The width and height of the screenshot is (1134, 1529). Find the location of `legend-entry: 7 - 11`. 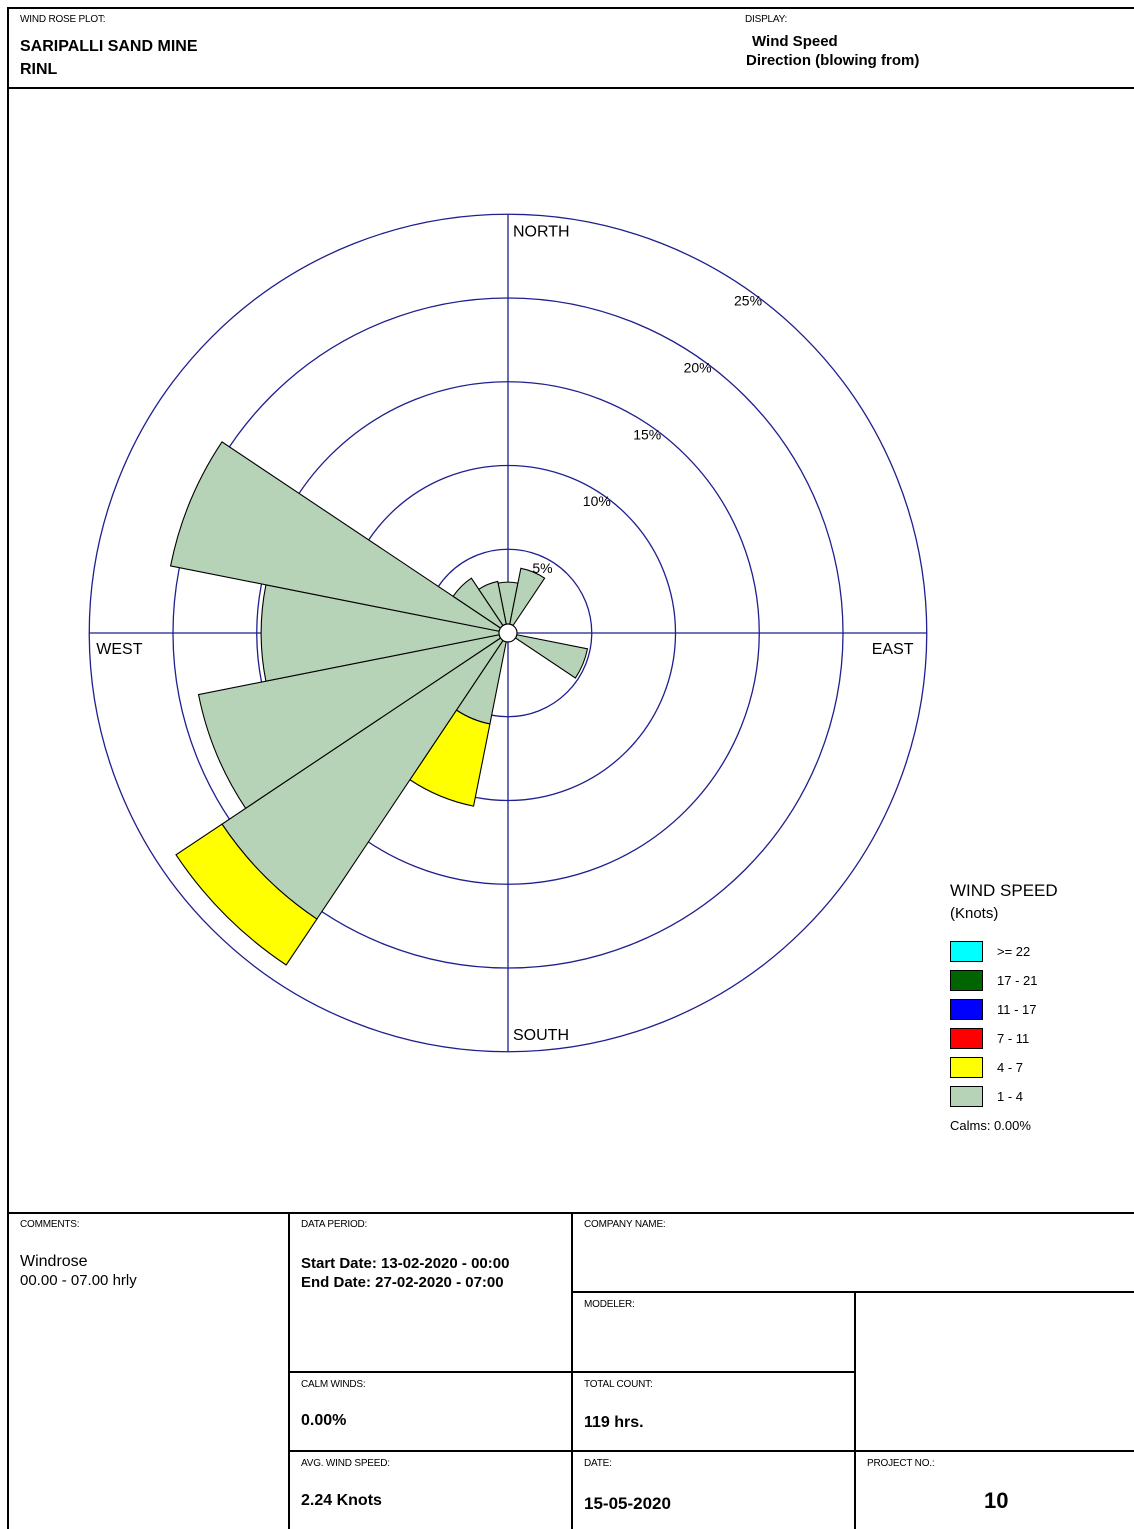

legend-entry: 7 - 11 is located at coordinates (989, 1038).